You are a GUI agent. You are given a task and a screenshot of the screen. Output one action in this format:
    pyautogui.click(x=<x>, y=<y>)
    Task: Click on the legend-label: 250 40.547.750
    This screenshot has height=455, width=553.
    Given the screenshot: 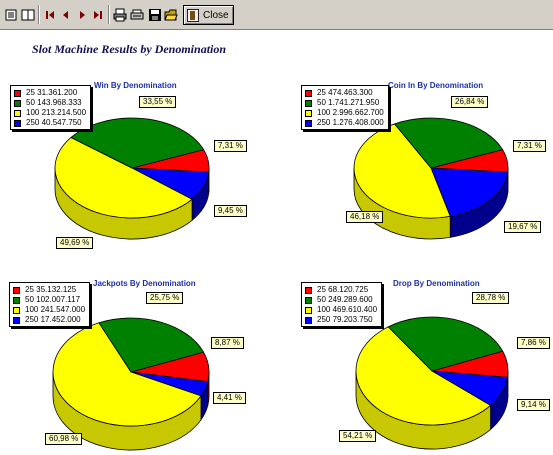 What is the action you would take?
    pyautogui.click(x=54, y=122)
    